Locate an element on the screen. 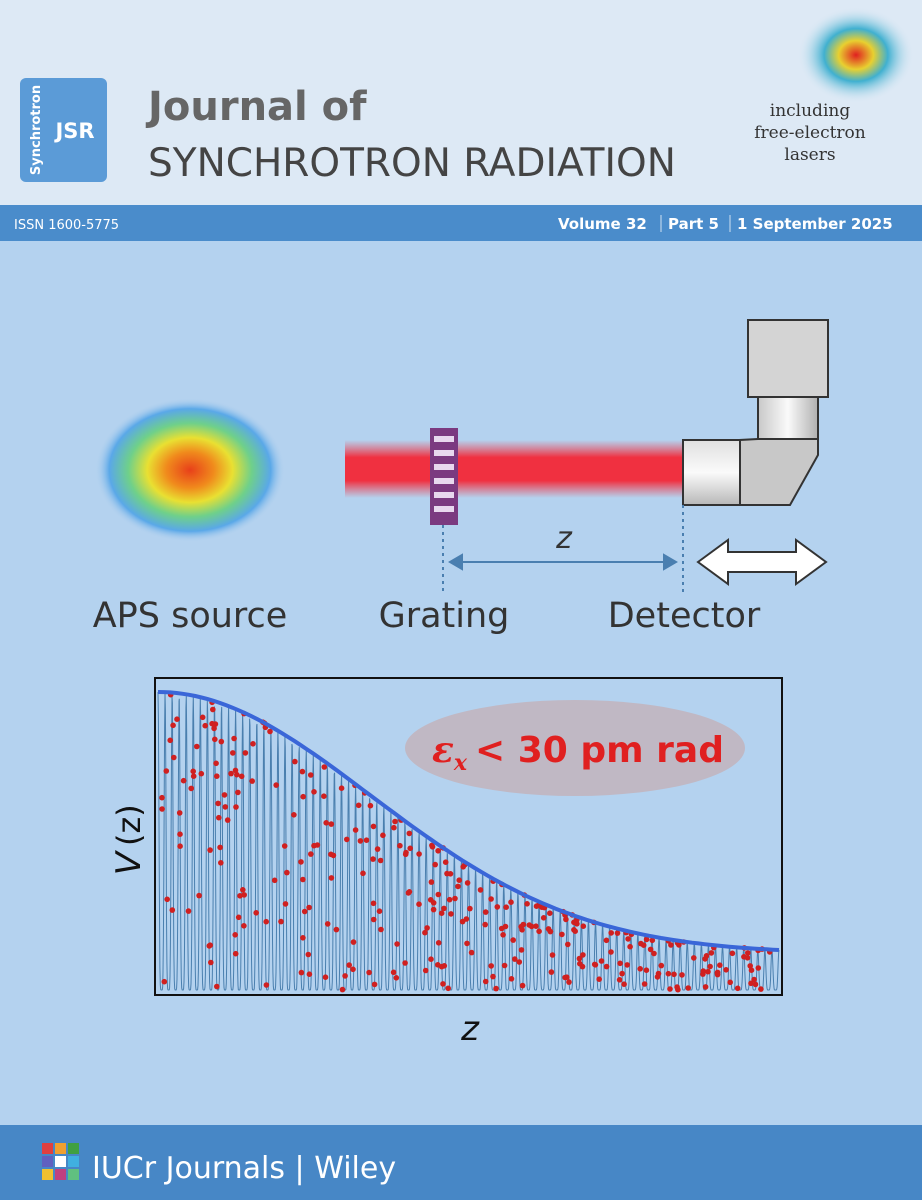 Image resolution: width=922 pixels, height=1204 pixels. dimension is located at coordinates (563, 550).